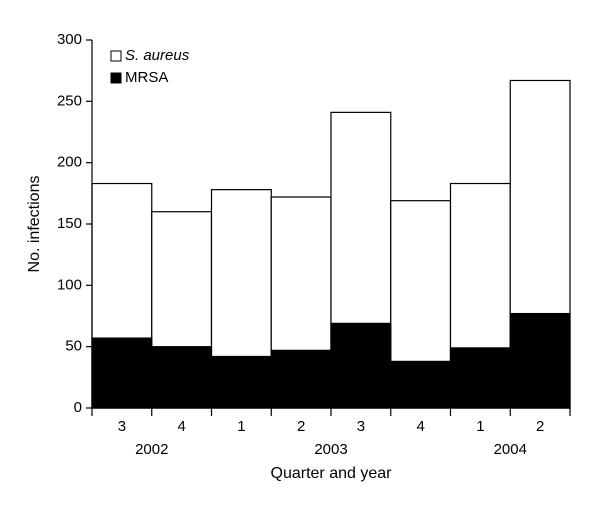 The image size is (600, 509). Describe the element at coordinates (69, 223) in the screenshot. I see `y-tick-label: 150` at that location.